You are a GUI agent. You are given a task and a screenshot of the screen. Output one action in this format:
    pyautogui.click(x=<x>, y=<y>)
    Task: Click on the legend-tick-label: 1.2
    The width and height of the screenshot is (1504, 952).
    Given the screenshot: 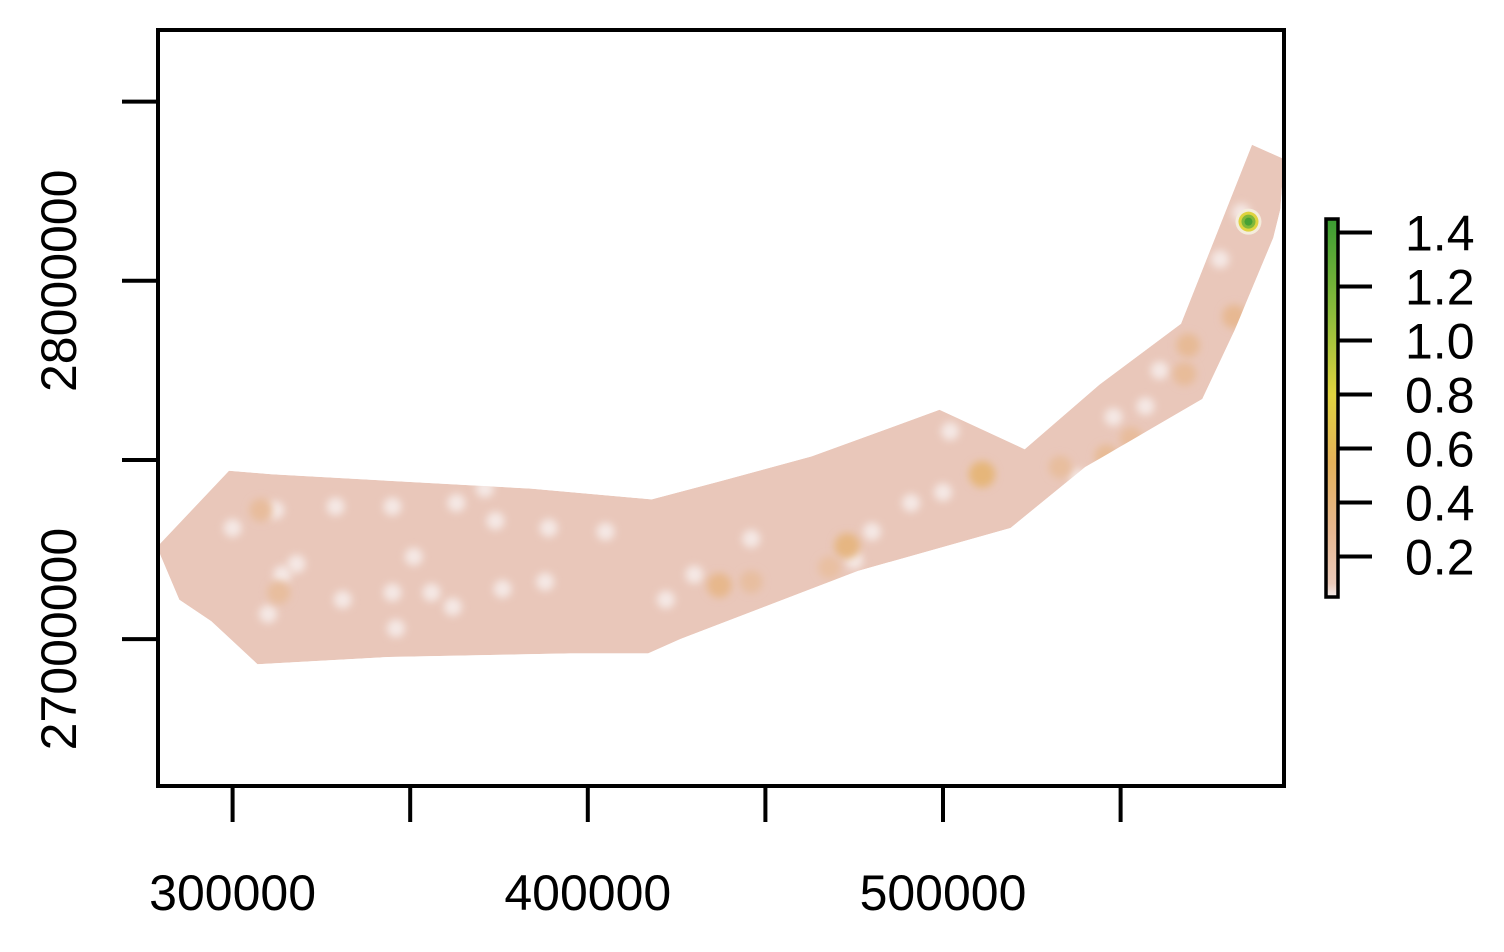 What is the action you would take?
    pyautogui.click(x=1440, y=288)
    